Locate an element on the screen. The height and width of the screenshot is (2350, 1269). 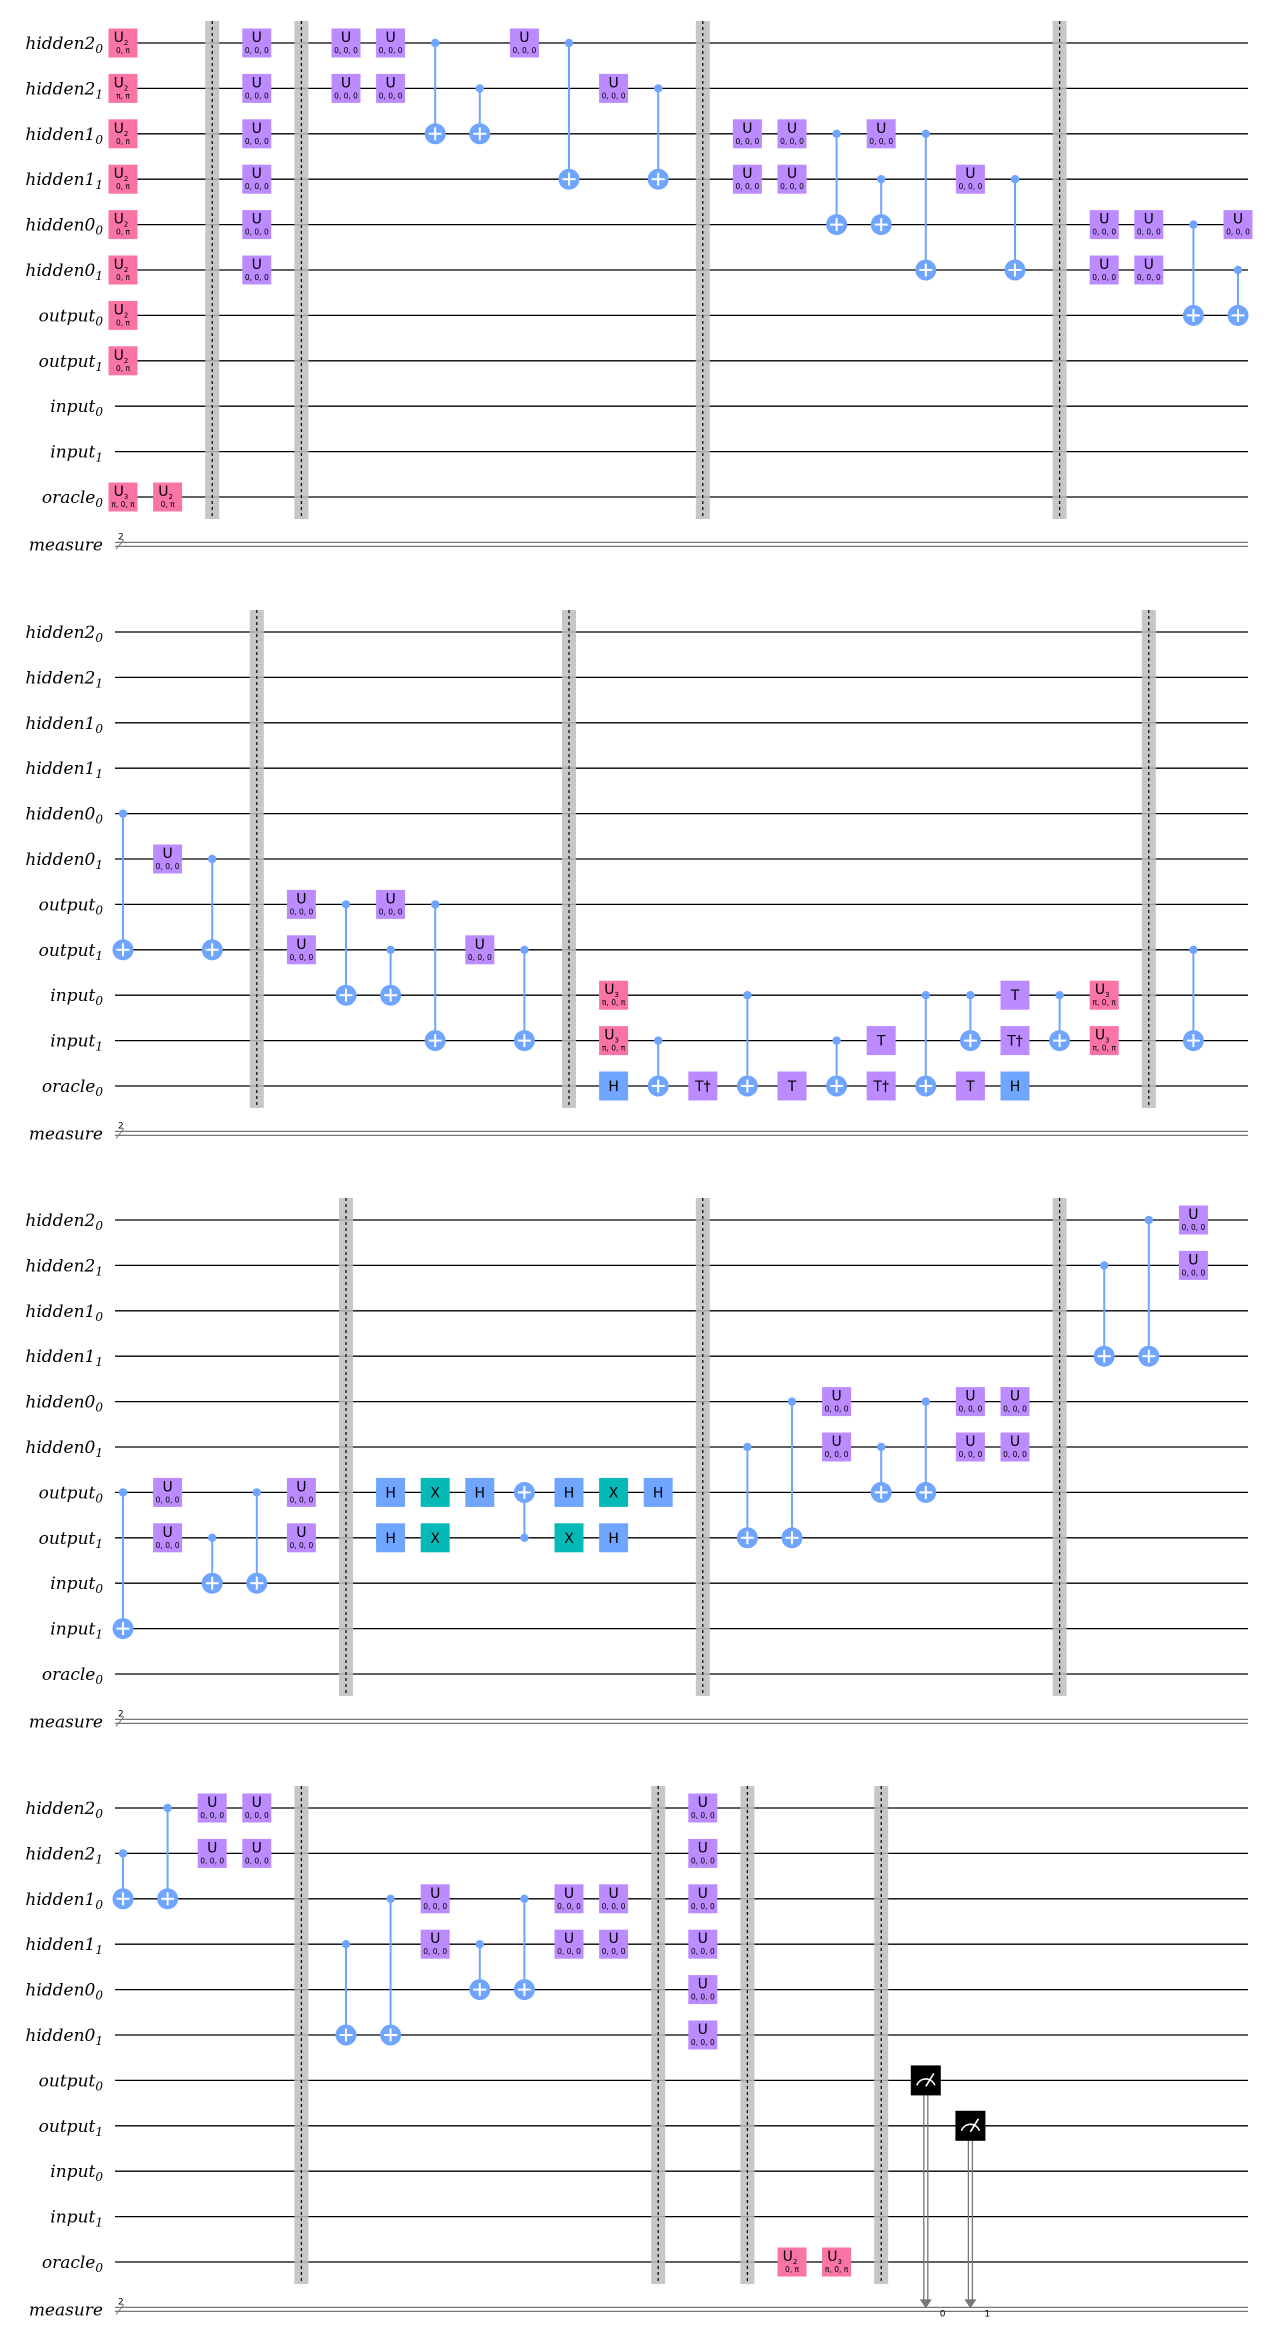
gate-label-subscript: 3 is located at coordinates (616, 995).